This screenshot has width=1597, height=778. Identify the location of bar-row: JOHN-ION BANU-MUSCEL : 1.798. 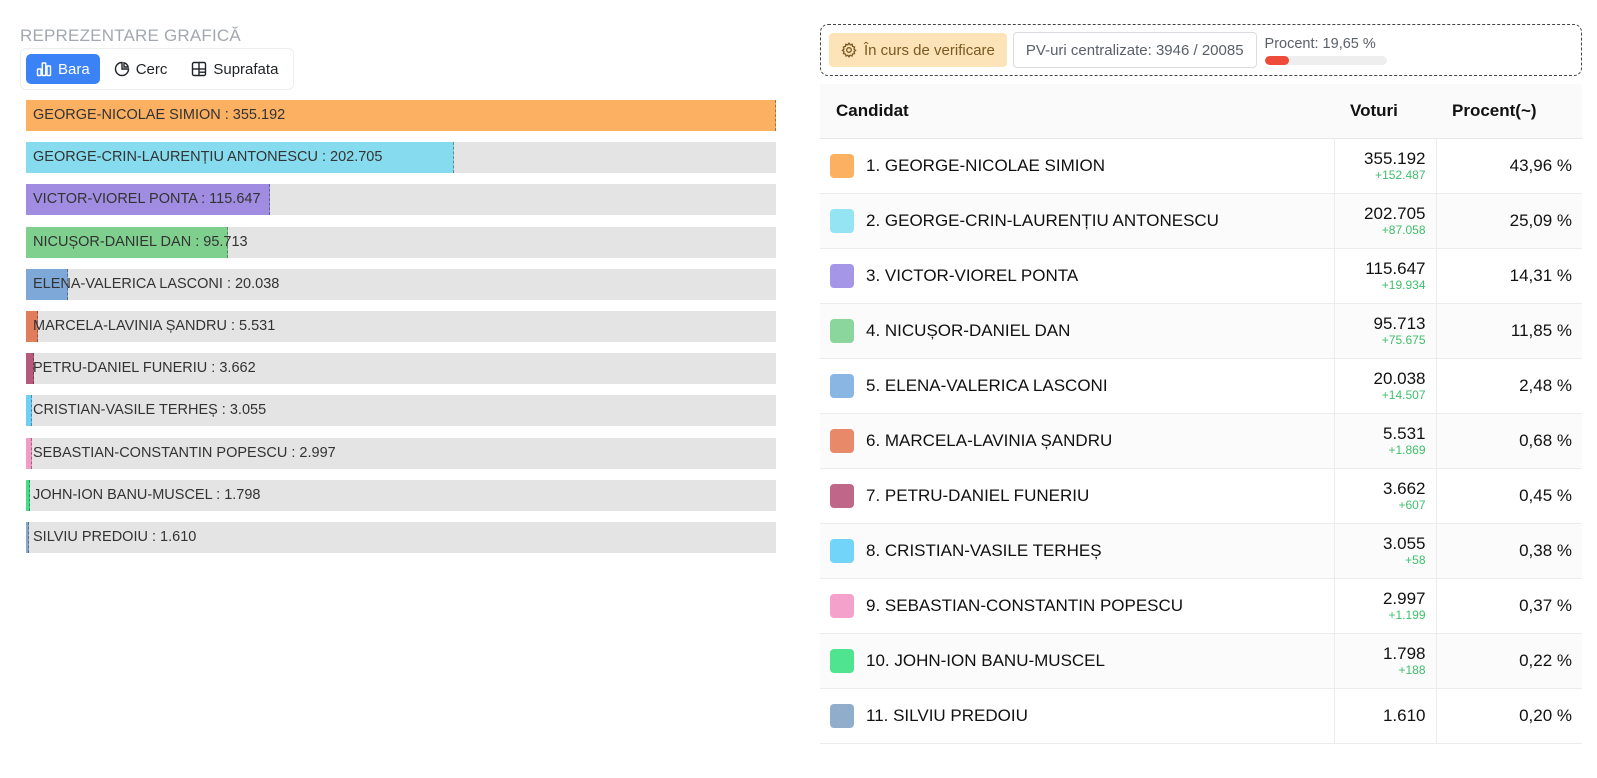
(401, 495).